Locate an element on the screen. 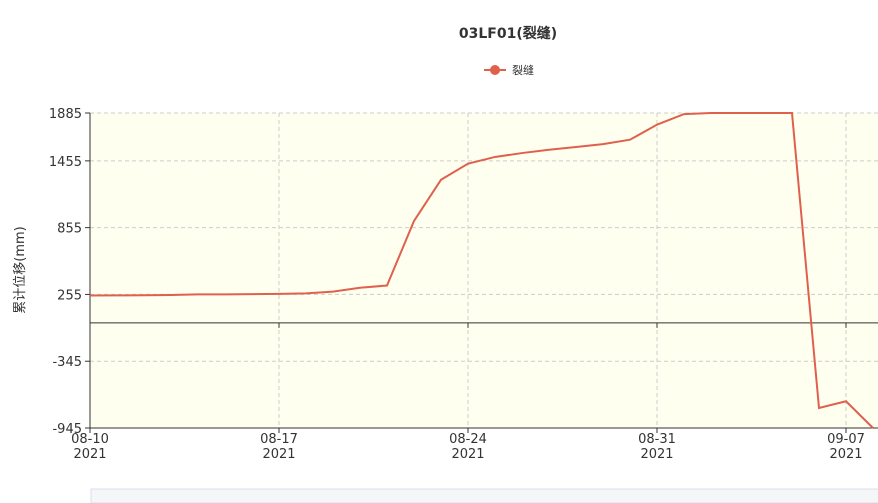  y-tick-label: -345 is located at coordinates (67, 362).